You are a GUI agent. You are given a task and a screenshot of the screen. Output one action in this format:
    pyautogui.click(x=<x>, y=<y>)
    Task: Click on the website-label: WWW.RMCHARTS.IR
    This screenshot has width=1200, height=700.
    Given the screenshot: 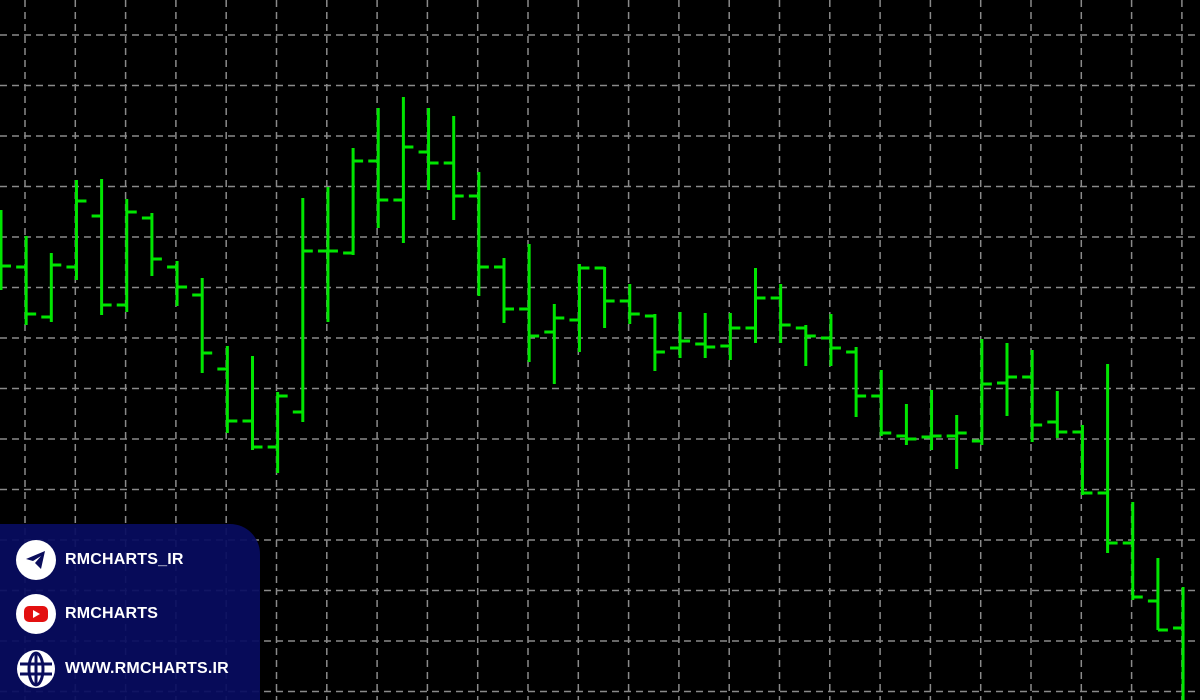 What is the action you would take?
    pyautogui.click(x=147, y=668)
    